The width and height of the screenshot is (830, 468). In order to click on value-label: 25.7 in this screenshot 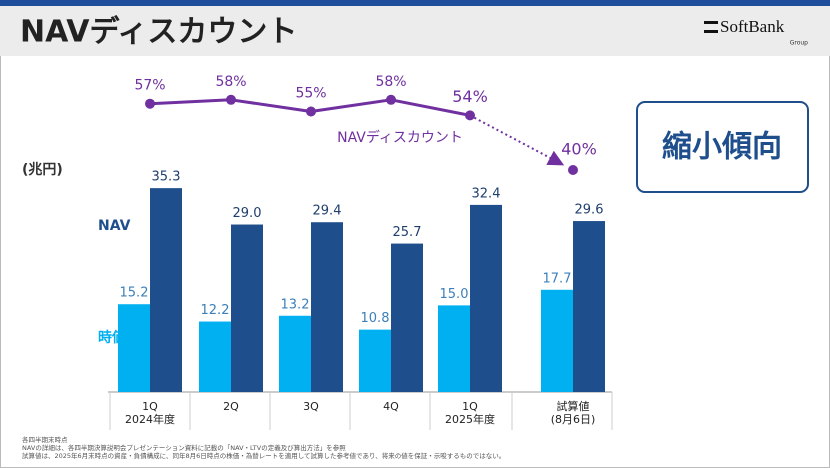, I will do `click(407, 232)`.